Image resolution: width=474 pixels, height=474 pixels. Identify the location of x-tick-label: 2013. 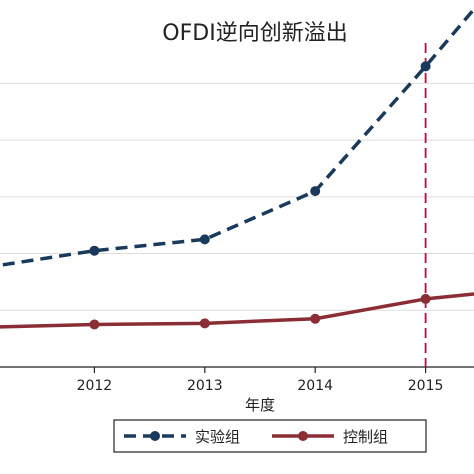
(205, 386).